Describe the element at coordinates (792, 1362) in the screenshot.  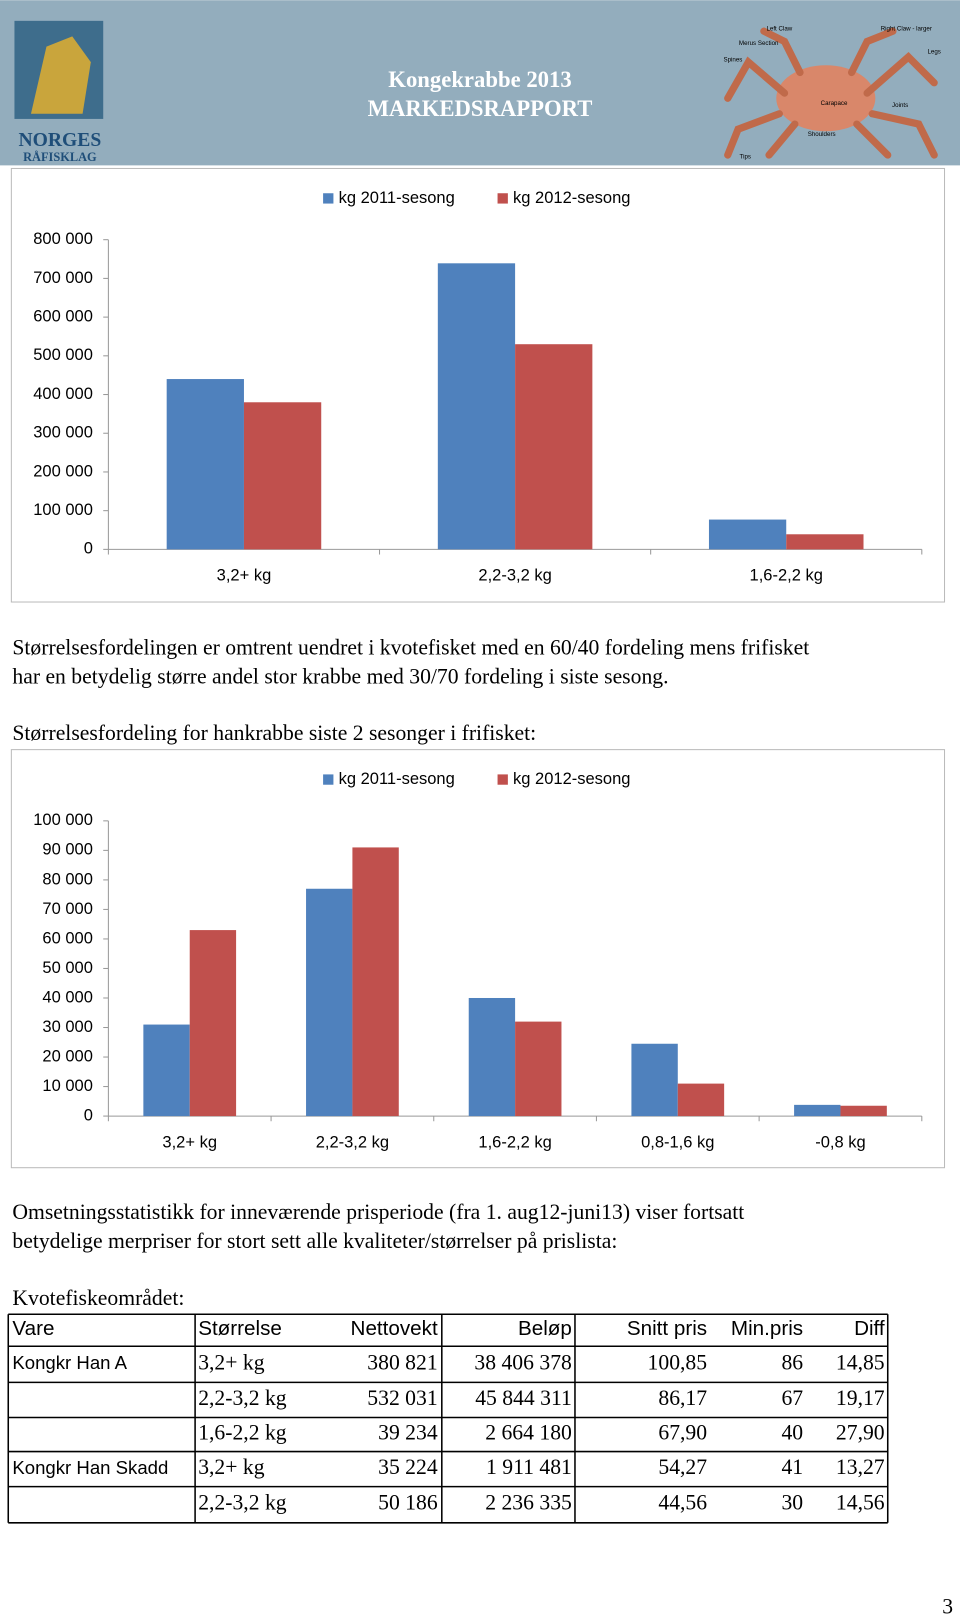
I see `table-cell: 86` at that location.